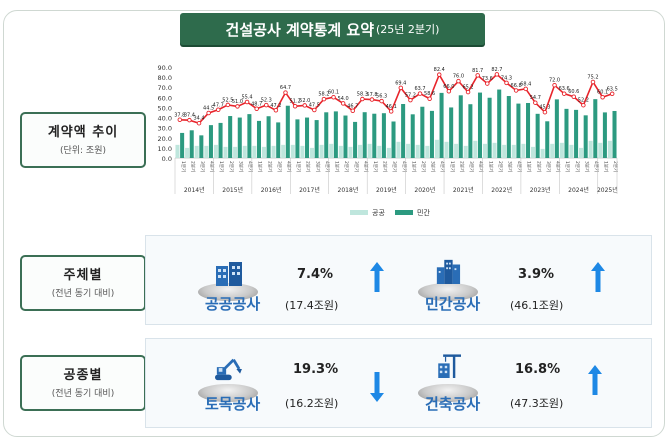 The image size is (670, 440). Describe the element at coordinates (218, 105) in the screenshot. I see `total-data-label: 47.7` at that location.